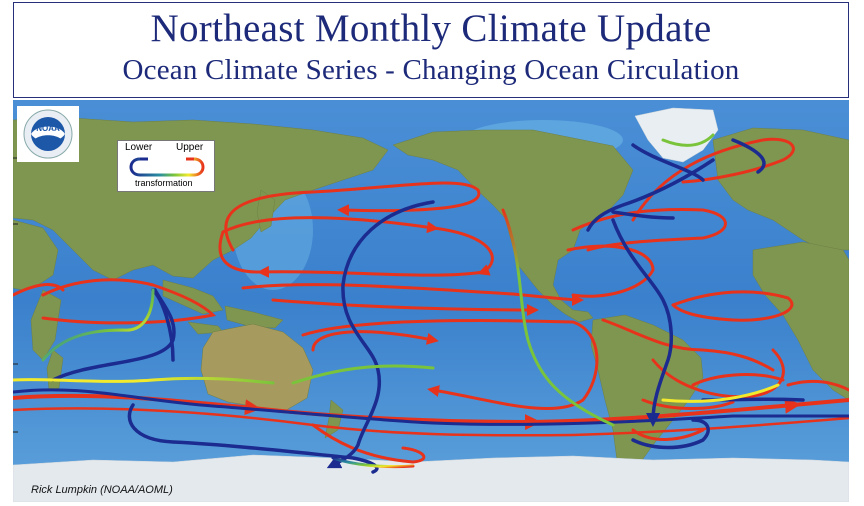 The width and height of the screenshot is (864, 506). What do you see at coordinates (48, 128) in the screenshot?
I see `svg-text: NOAA` at bounding box center [48, 128].